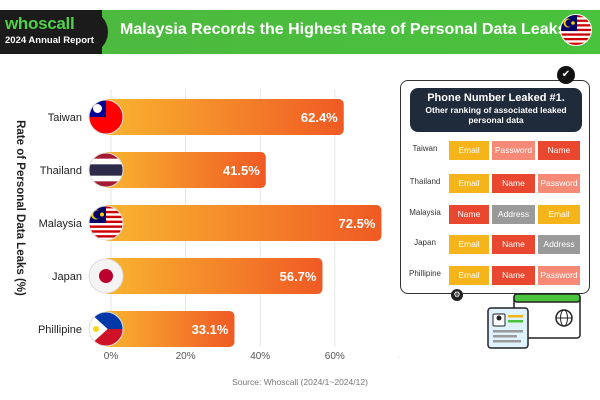 This screenshot has width=600, height=400. I want to click on source-note: Source: Whoscall (2024/1~2024/12), so click(300, 382).